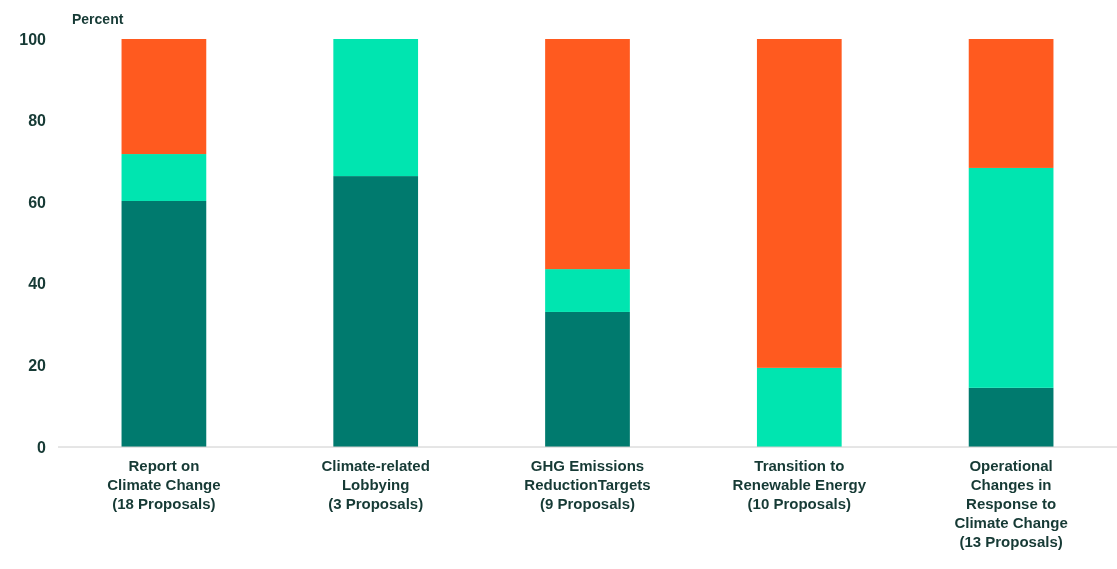 Image resolution: width=1117 pixels, height=569 pixels. What do you see at coordinates (37, 365) in the screenshot?
I see `y-tick-label: 20` at bounding box center [37, 365].